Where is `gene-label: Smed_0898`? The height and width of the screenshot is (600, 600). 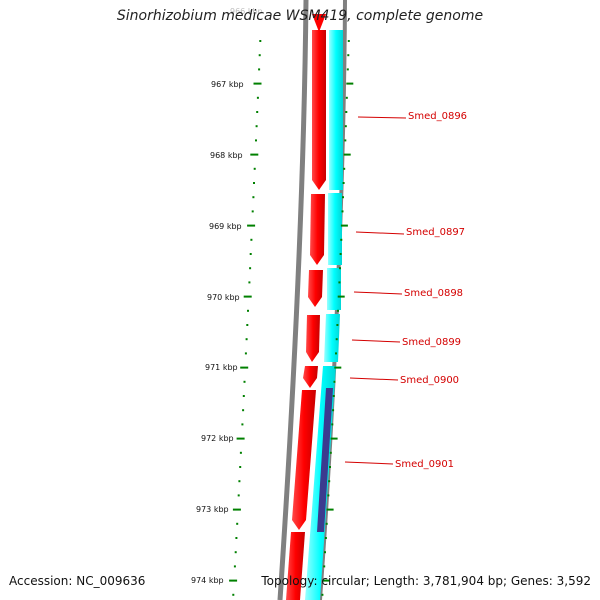 gene-label: Smed_0898 is located at coordinates (433, 293).